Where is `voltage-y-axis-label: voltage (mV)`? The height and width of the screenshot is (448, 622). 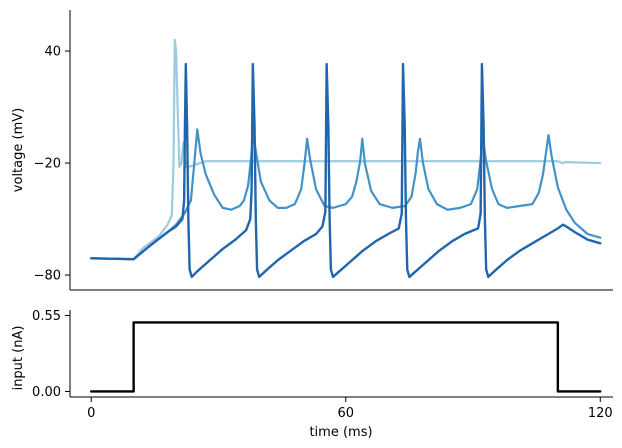 voltage-y-axis-label: voltage (mV) is located at coordinates (18, 150).